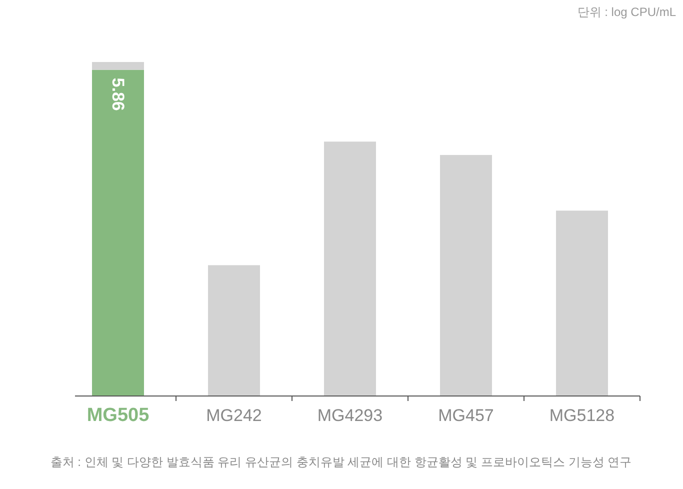  Describe the element at coordinates (466, 415) in the screenshot. I see `x-tick-label: MG457` at that location.